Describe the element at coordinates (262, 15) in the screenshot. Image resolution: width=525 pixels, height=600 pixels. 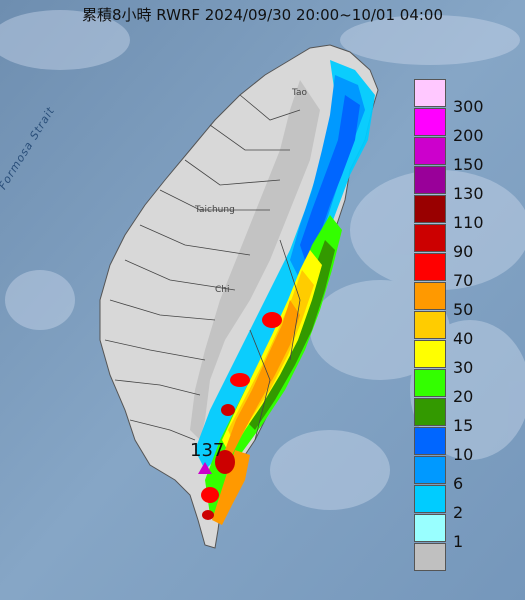
I see `map-title: 累積8小時 RWRF 2024/09/30 20:00~10/01 04:00` at that location.